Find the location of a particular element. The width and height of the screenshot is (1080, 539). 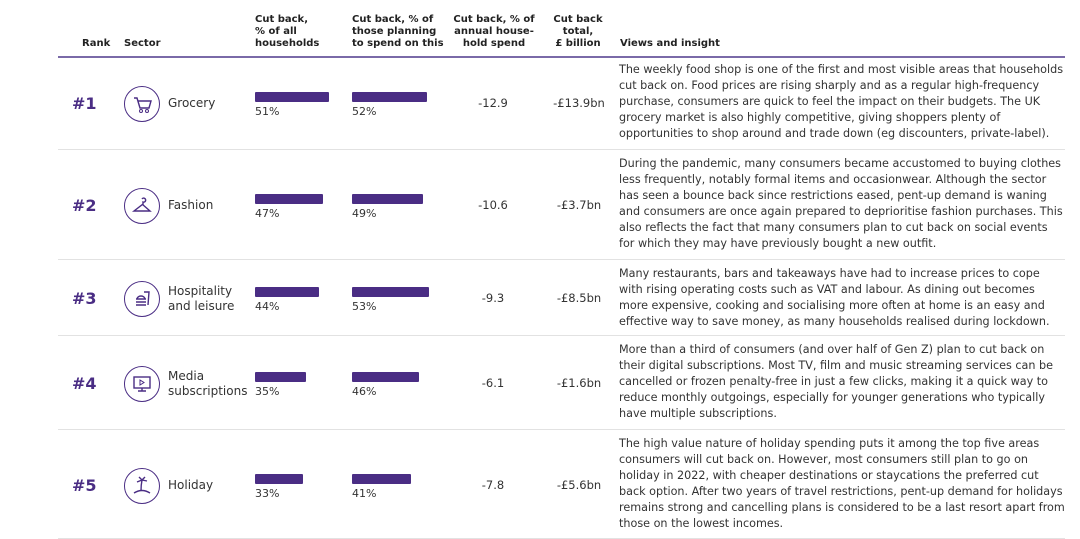

header-total: Cut back total, £ billion is located at coordinates (578, 31).